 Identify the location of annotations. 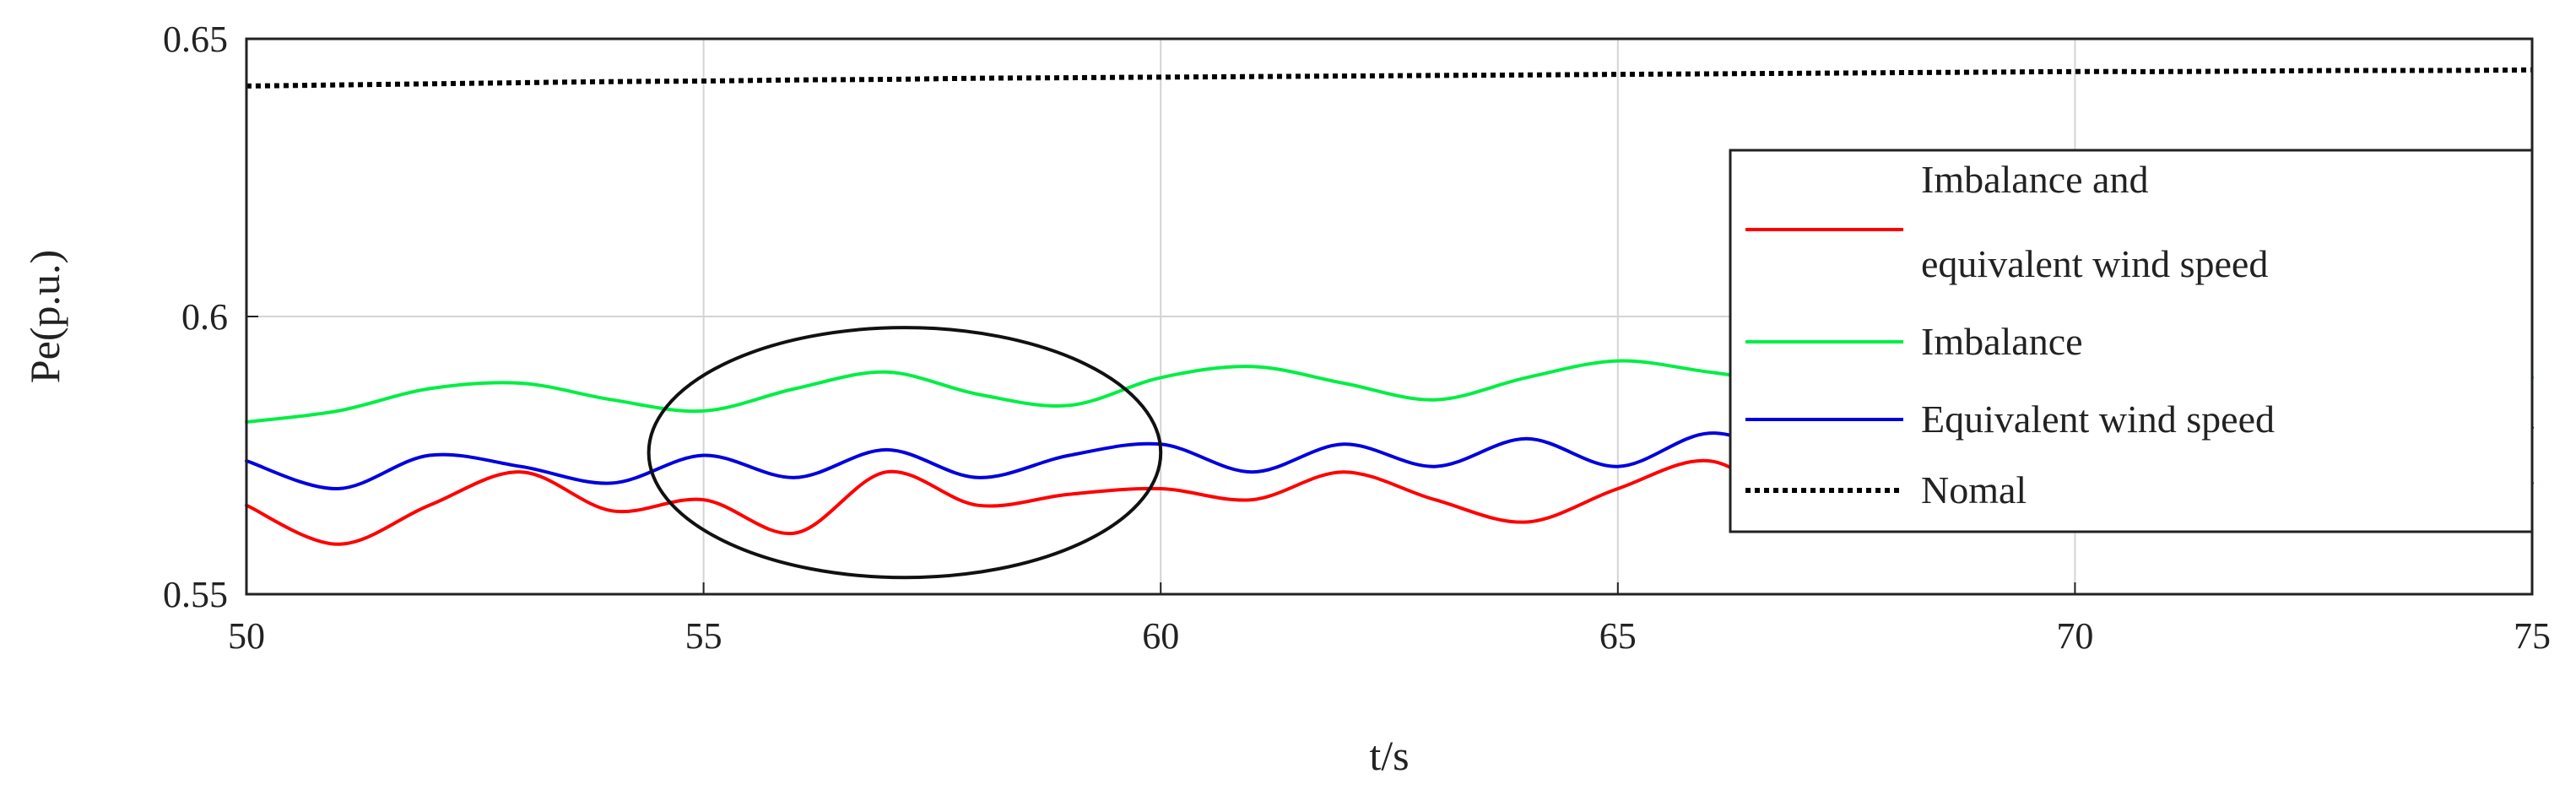
(905, 453).